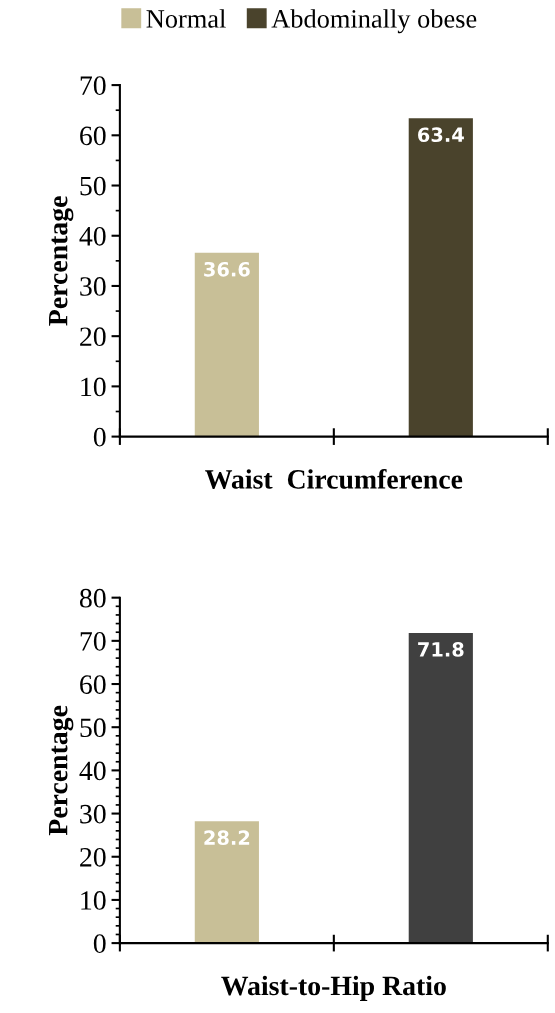 This screenshot has width=555, height=1013. I want to click on x-axis-title: Waist-to-Hip Ratio, so click(333, 988).